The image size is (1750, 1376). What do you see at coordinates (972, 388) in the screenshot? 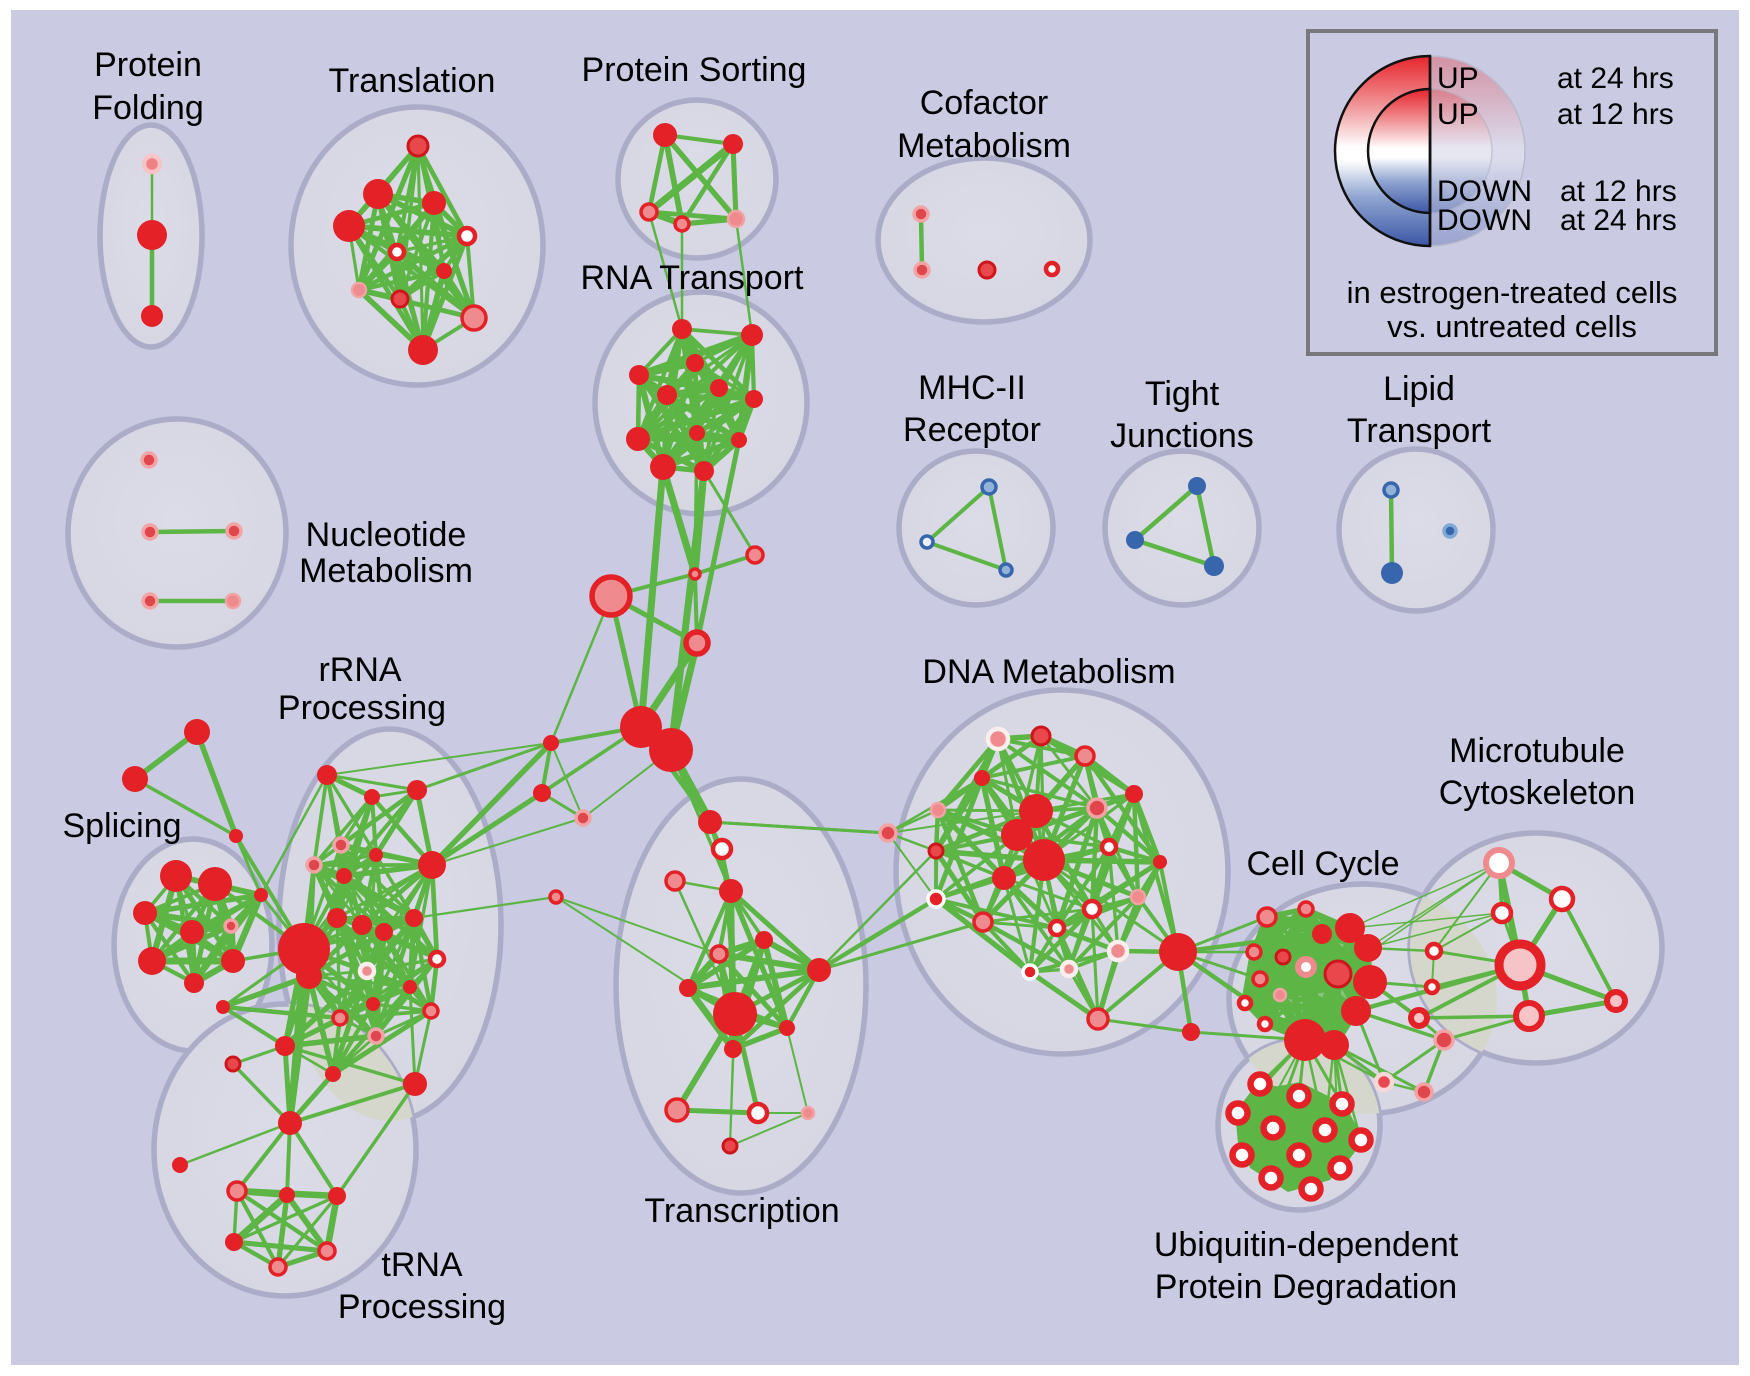
I see `svg-text: MHC-II` at bounding box center [972, 388].